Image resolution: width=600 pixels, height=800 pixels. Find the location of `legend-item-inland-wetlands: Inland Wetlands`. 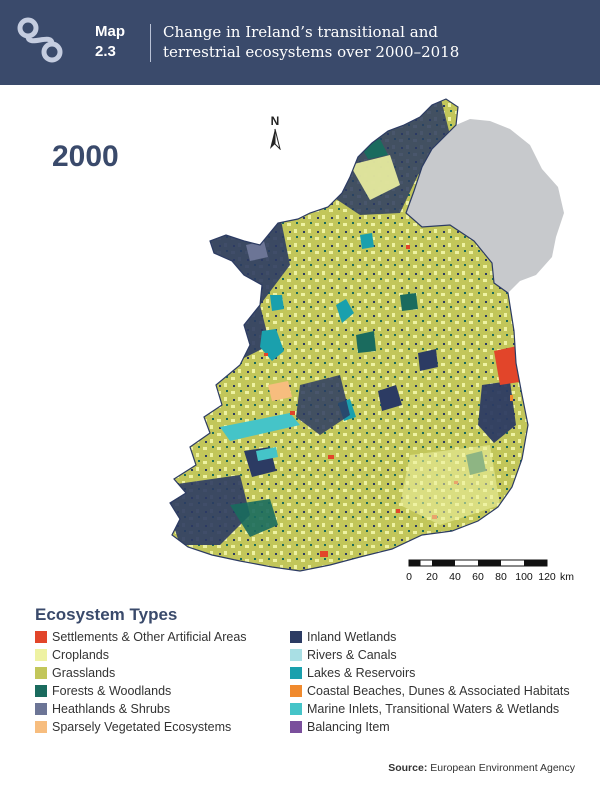

legend-item-inland-wetlands: Inland Wetlands is located at coordinates (430, 637).